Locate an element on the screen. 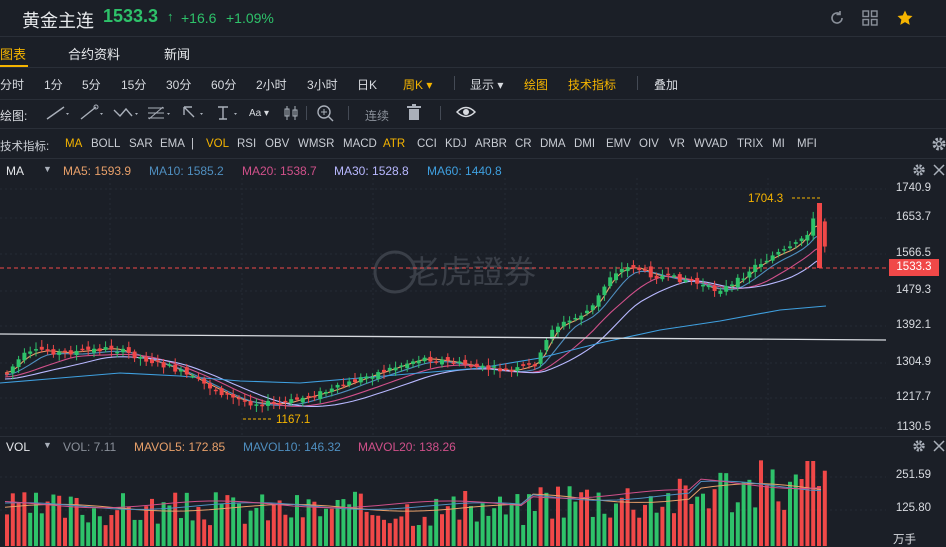  period-2h: 2小时 is located at coordinates (271, 85).